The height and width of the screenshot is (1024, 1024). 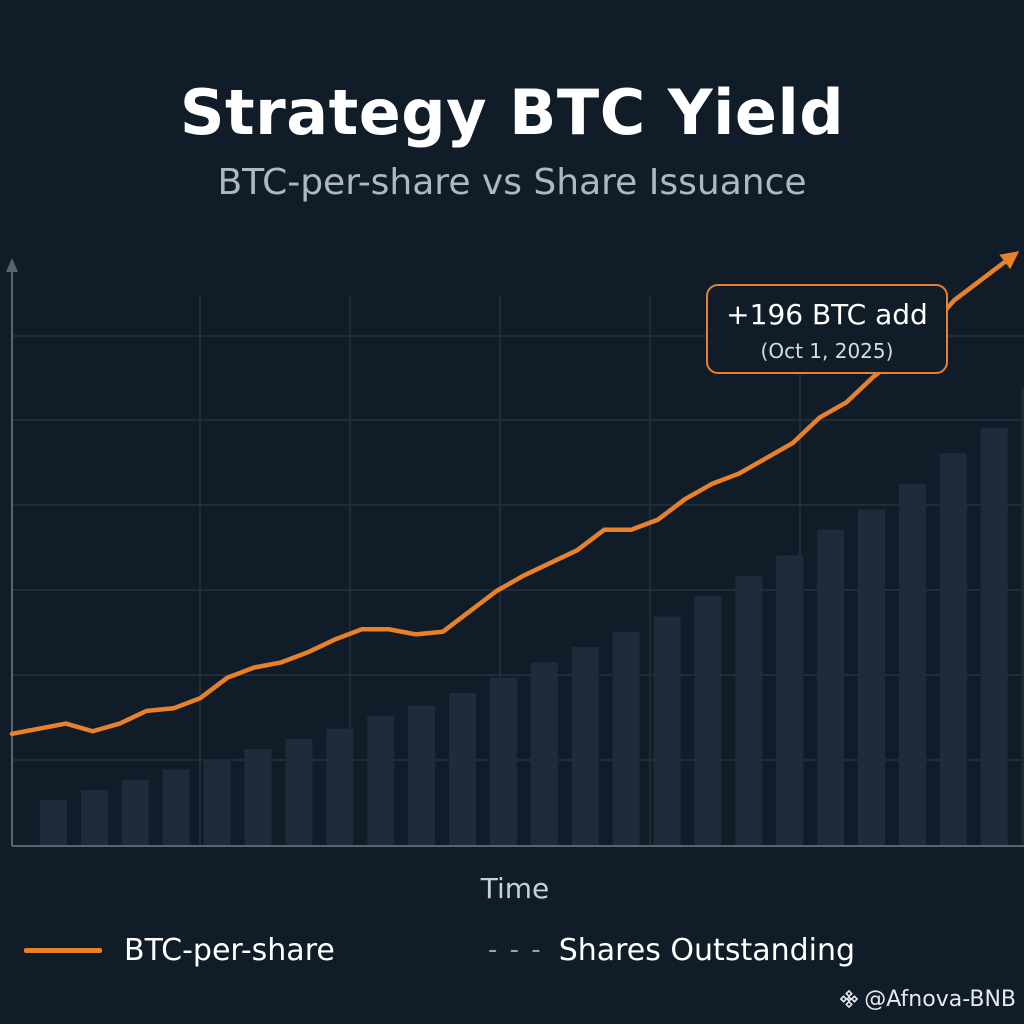 What do you see at coordinates (515, 888) in the screenshot?
I see `x-axis-label: Time` at bounding box center [515, 888].